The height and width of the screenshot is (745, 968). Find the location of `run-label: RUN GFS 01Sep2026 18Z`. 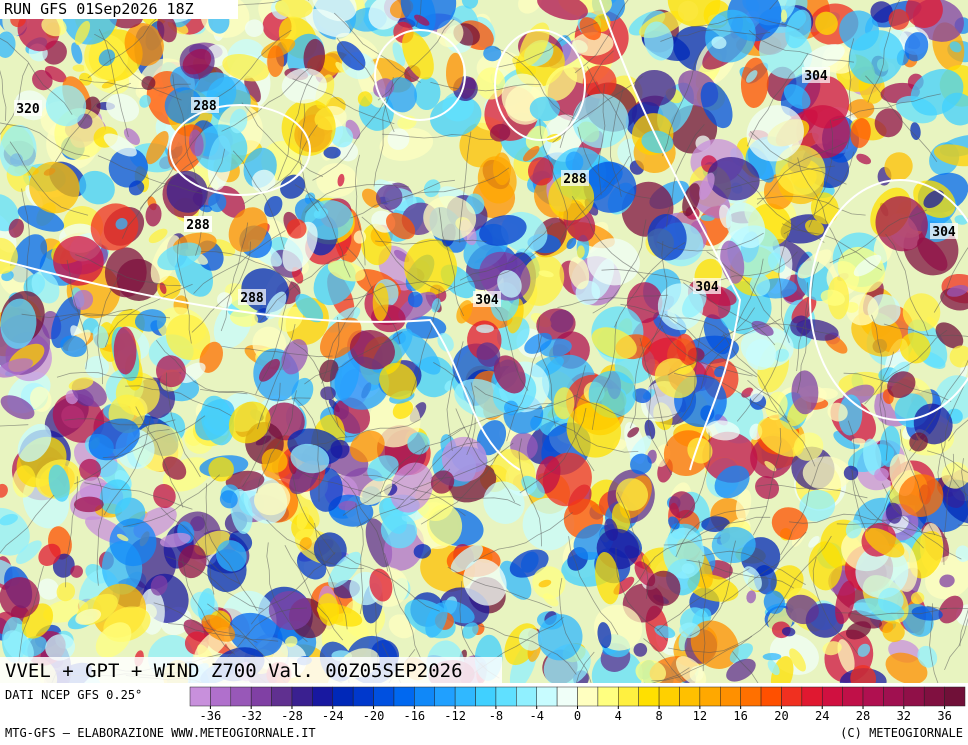

run-label: RUN GFS 01Sep2026 18Z is located at coordinates (99, 9).